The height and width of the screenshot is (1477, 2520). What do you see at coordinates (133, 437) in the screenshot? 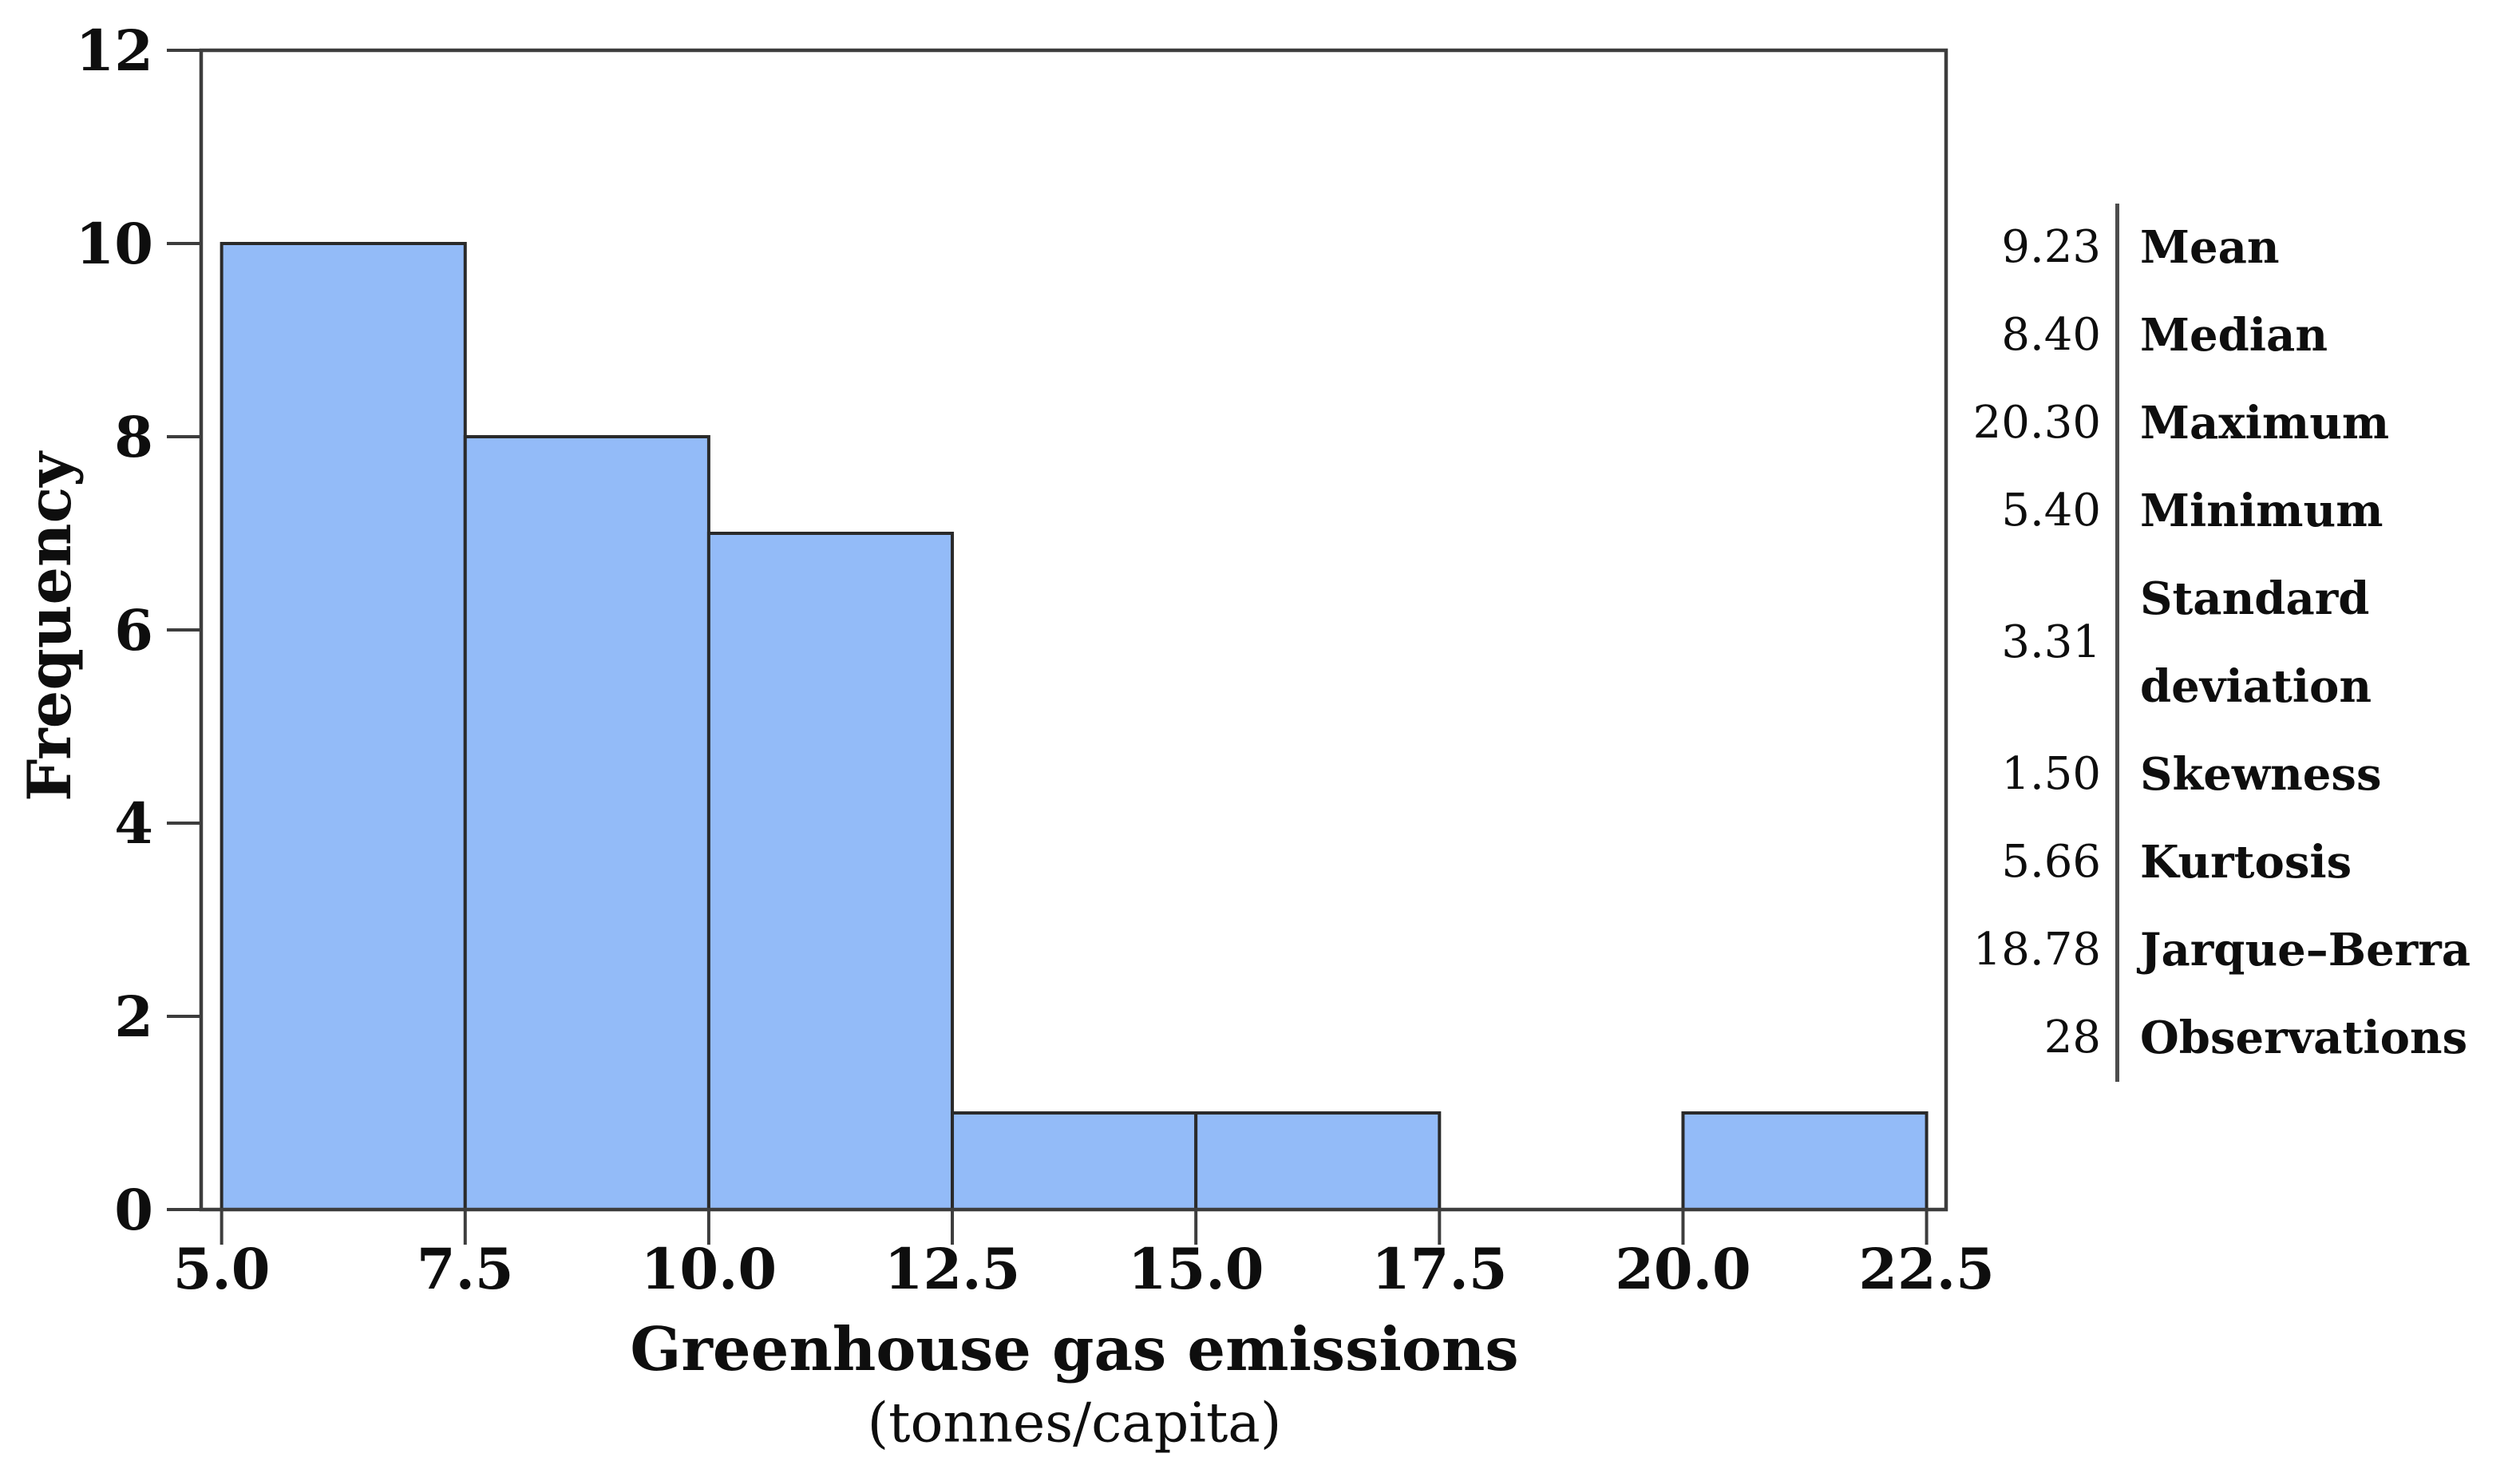
I see `y-tick-label: 8` at bounding box center [133, 437].